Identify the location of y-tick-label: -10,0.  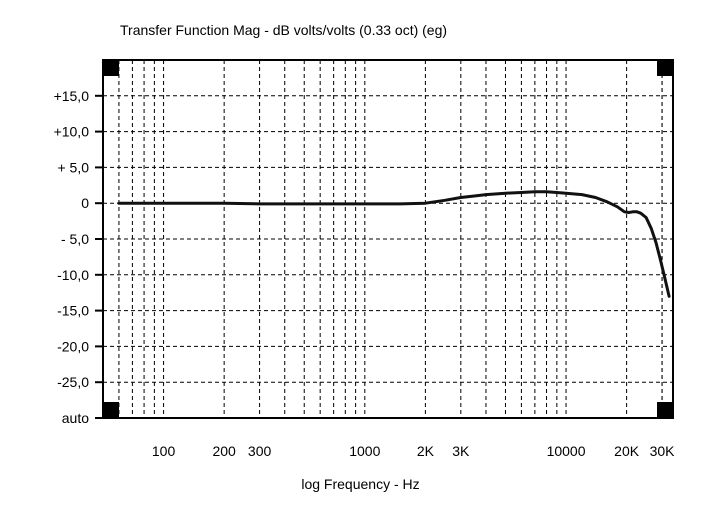
(73, 275).